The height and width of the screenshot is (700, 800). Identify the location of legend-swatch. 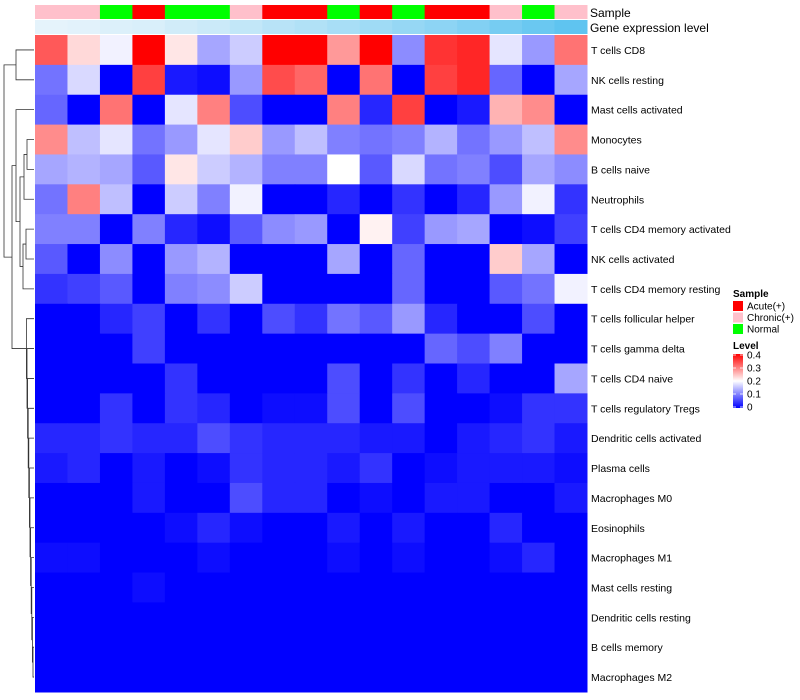
(738, 329).